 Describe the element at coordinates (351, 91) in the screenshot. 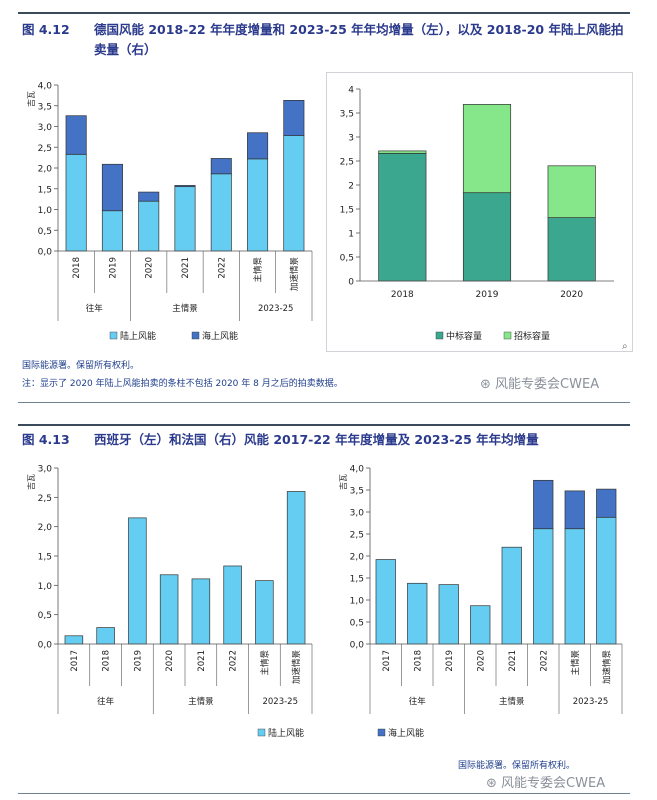

I see `y-tick-label: 4` at that location.